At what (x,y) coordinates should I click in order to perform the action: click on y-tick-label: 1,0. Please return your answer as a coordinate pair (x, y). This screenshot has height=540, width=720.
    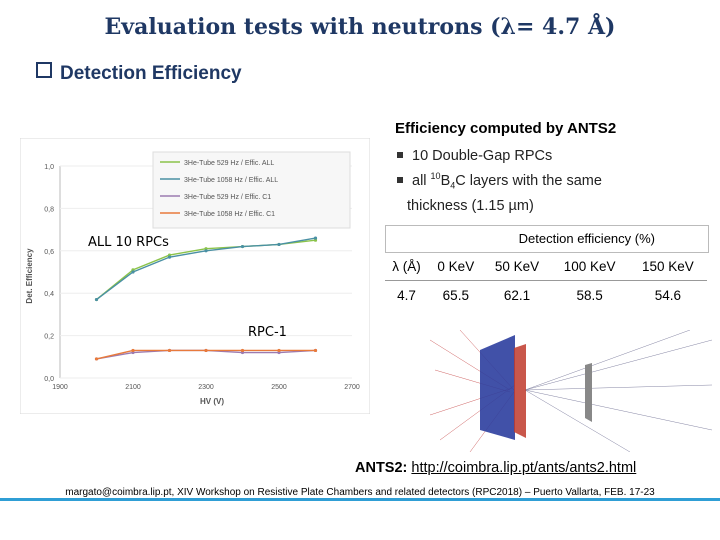
    Looking at the image, I should click on (49, 167).